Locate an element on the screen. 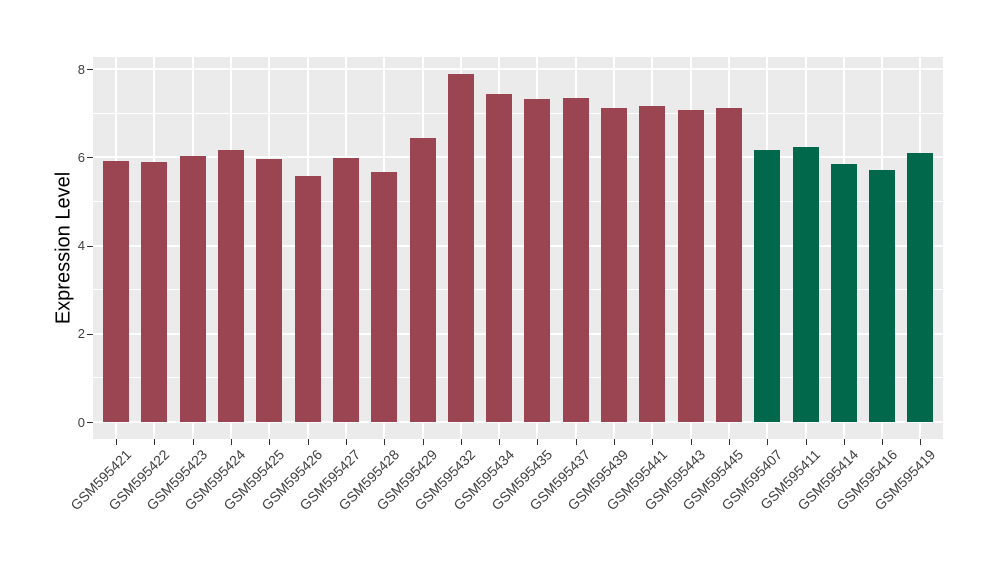  y-tick-label: 8 is located at coordinates (81, 69).